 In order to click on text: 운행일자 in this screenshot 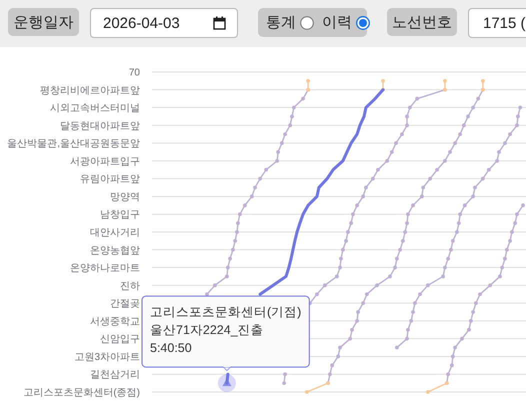, I will do `click(44, 22)`.